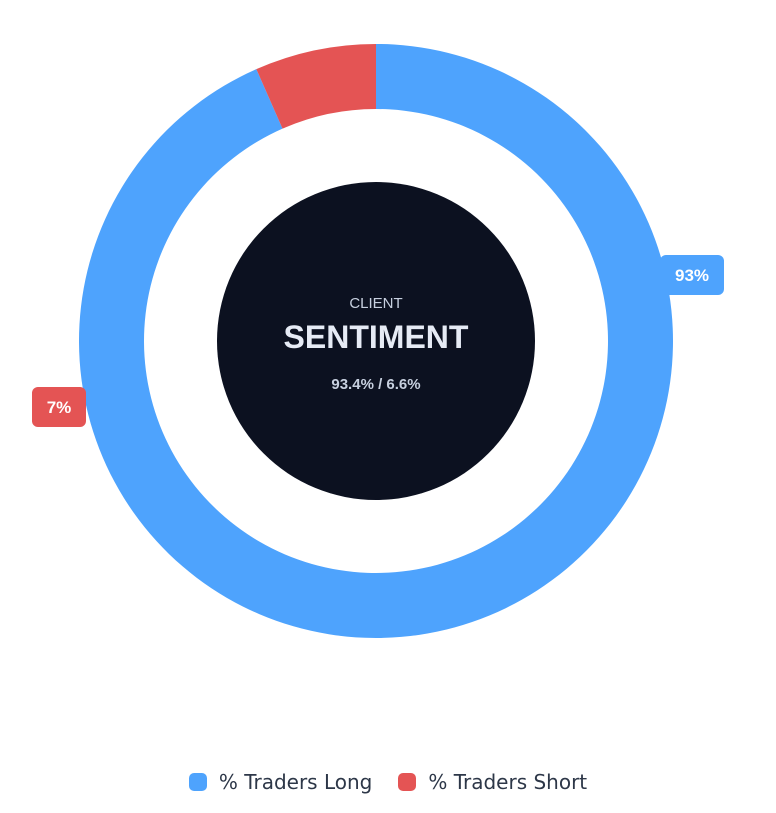 This screenshot has height=813, width=776. I want to click on center-title: SENTIMENT, so click(376, 337).